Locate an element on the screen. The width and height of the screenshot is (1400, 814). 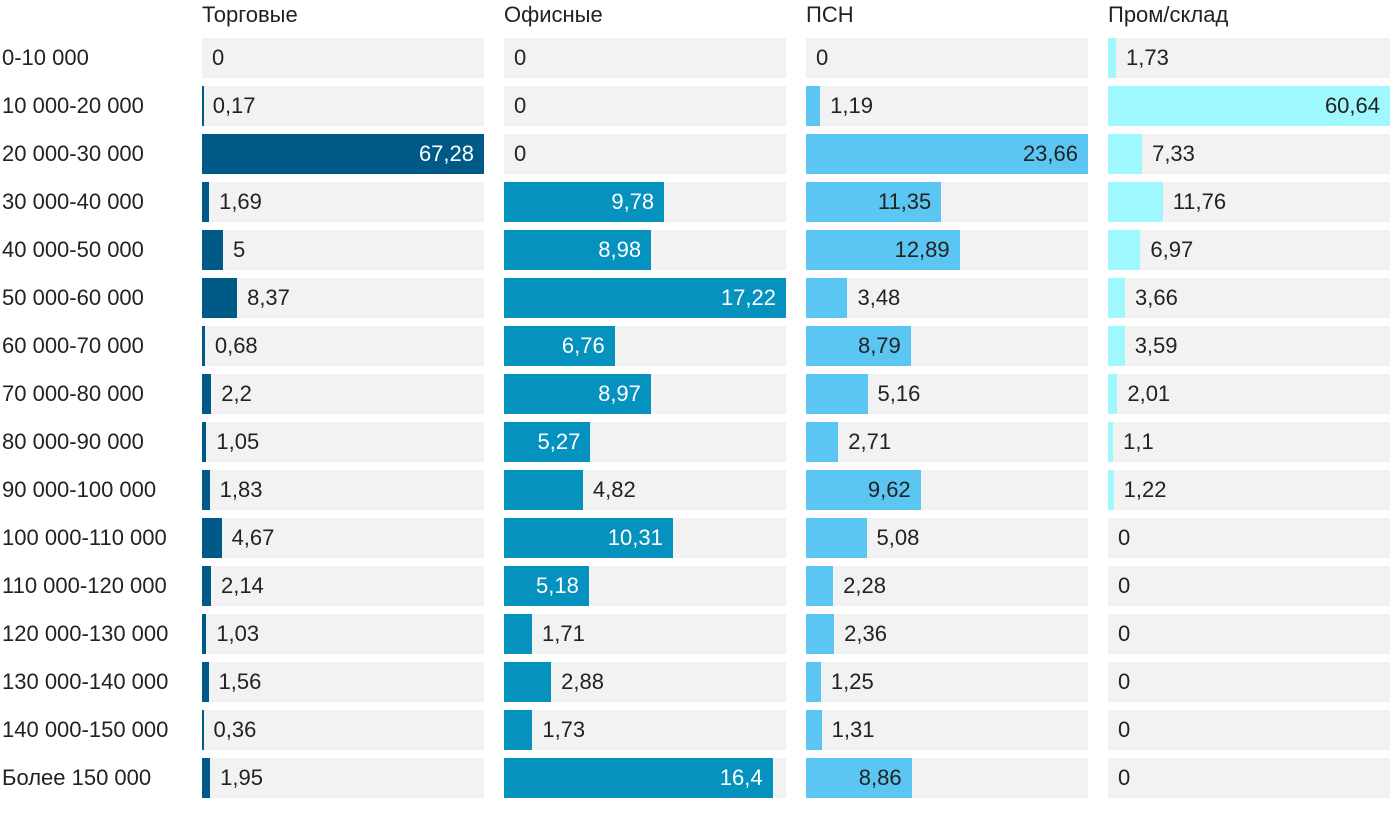
bar-track: 1,05 is located at coordinates (343, 442).